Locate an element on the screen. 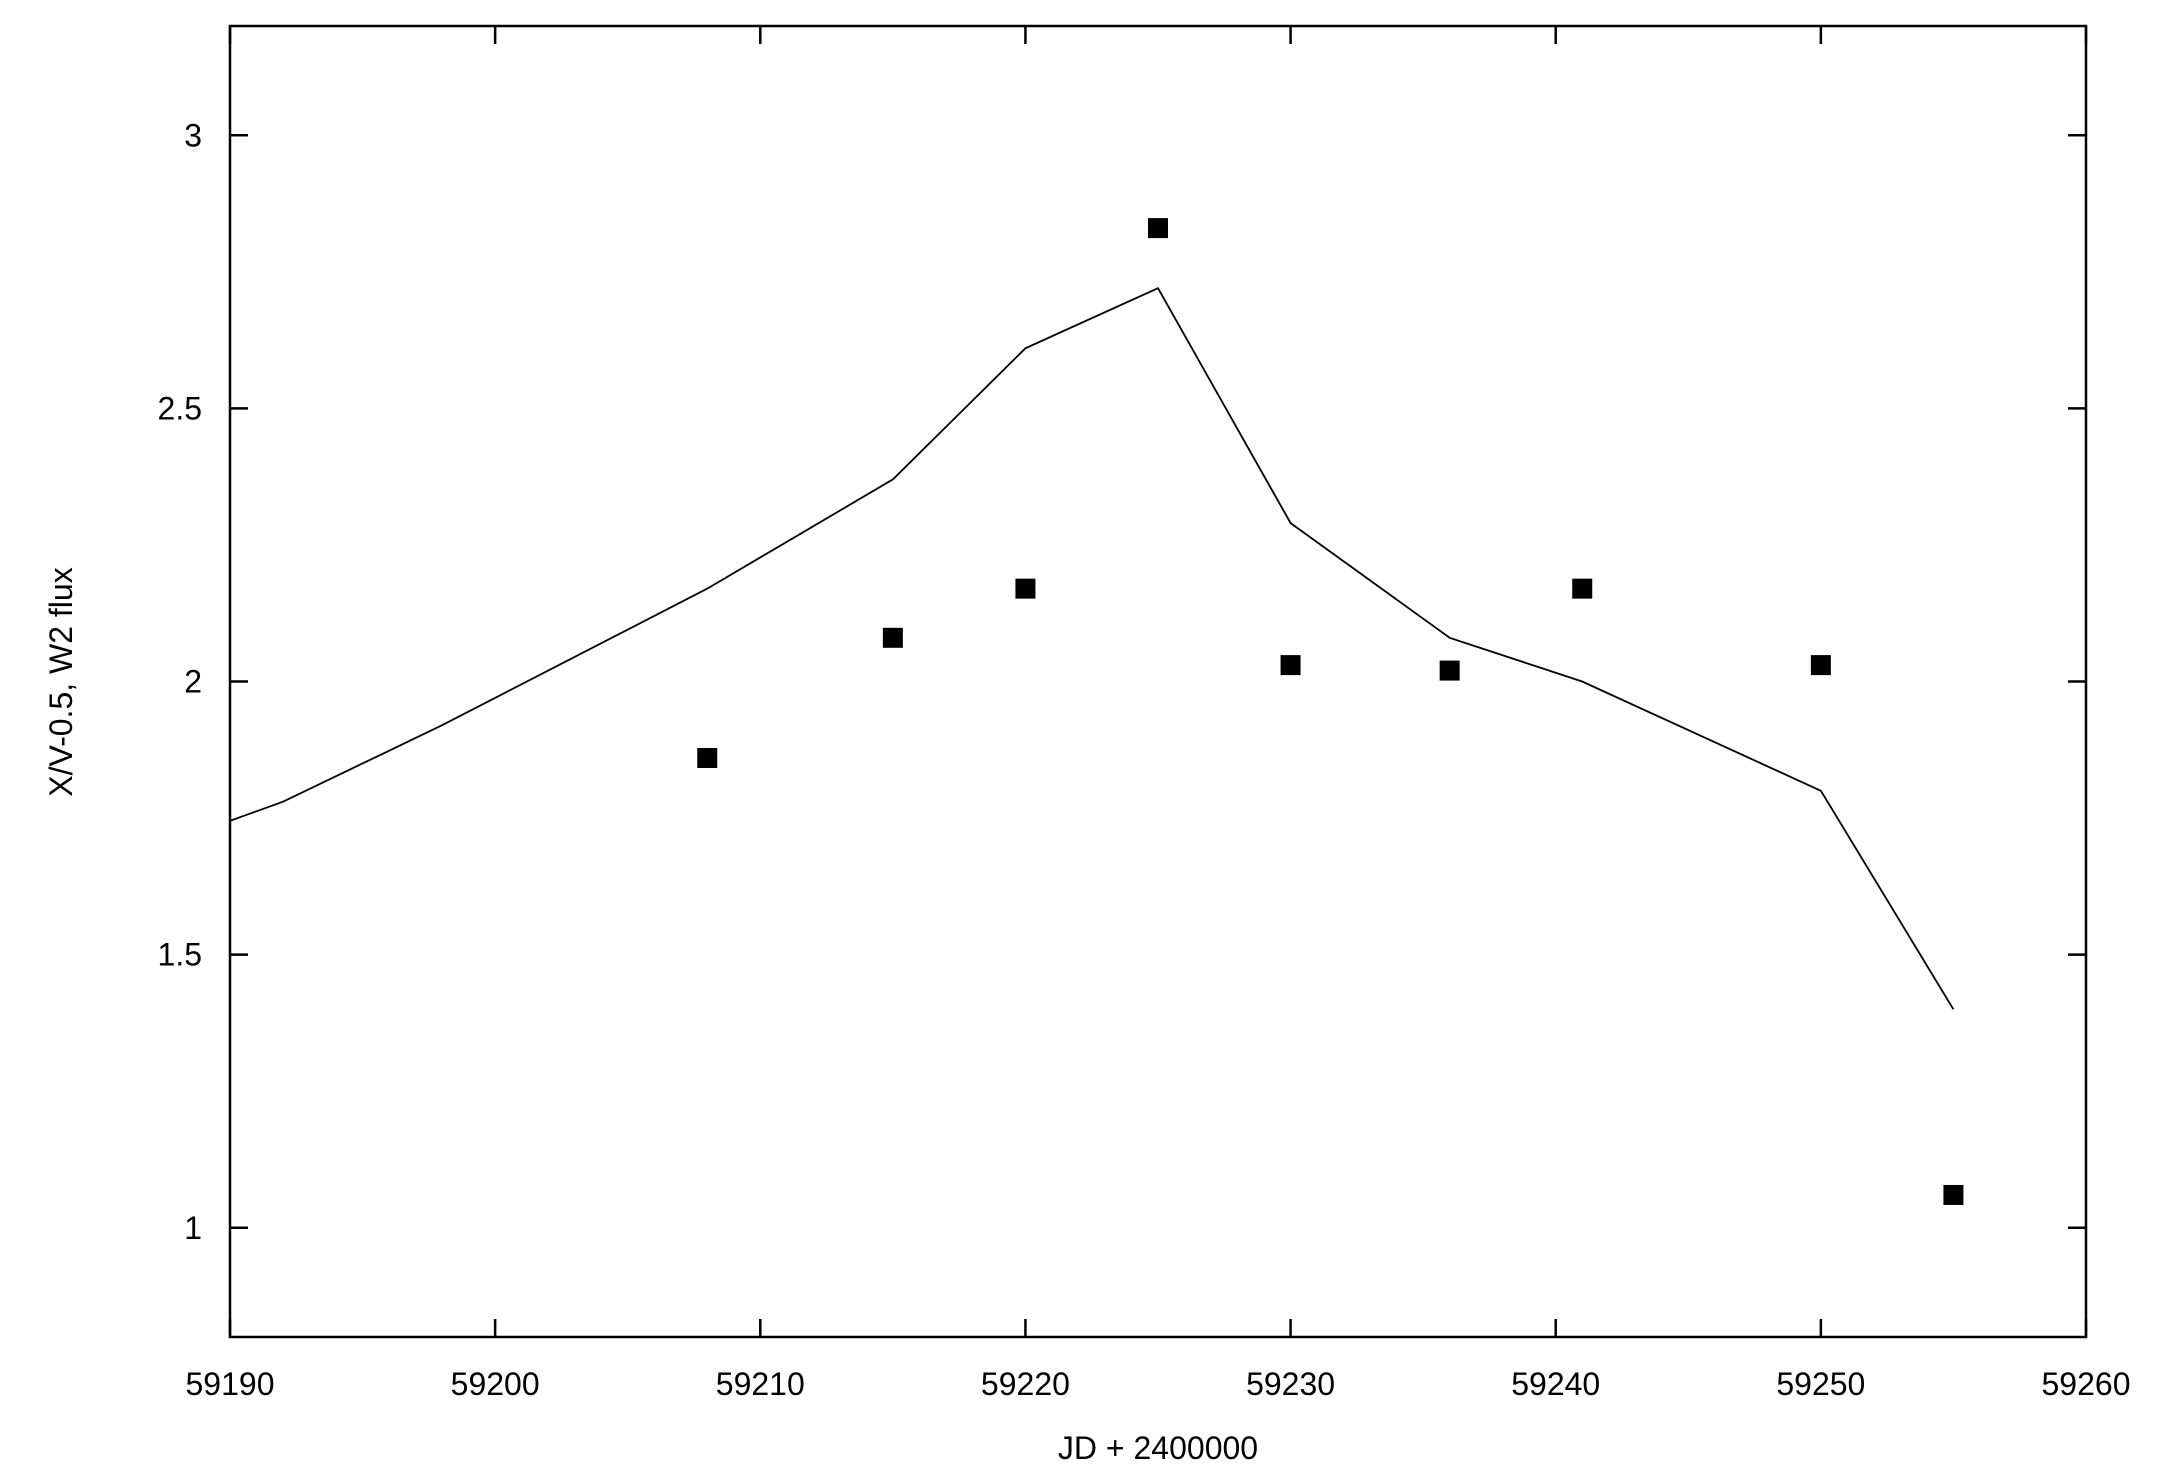  x-axis-title: JD + 2400000 is located at coordinates (1158, 1448).